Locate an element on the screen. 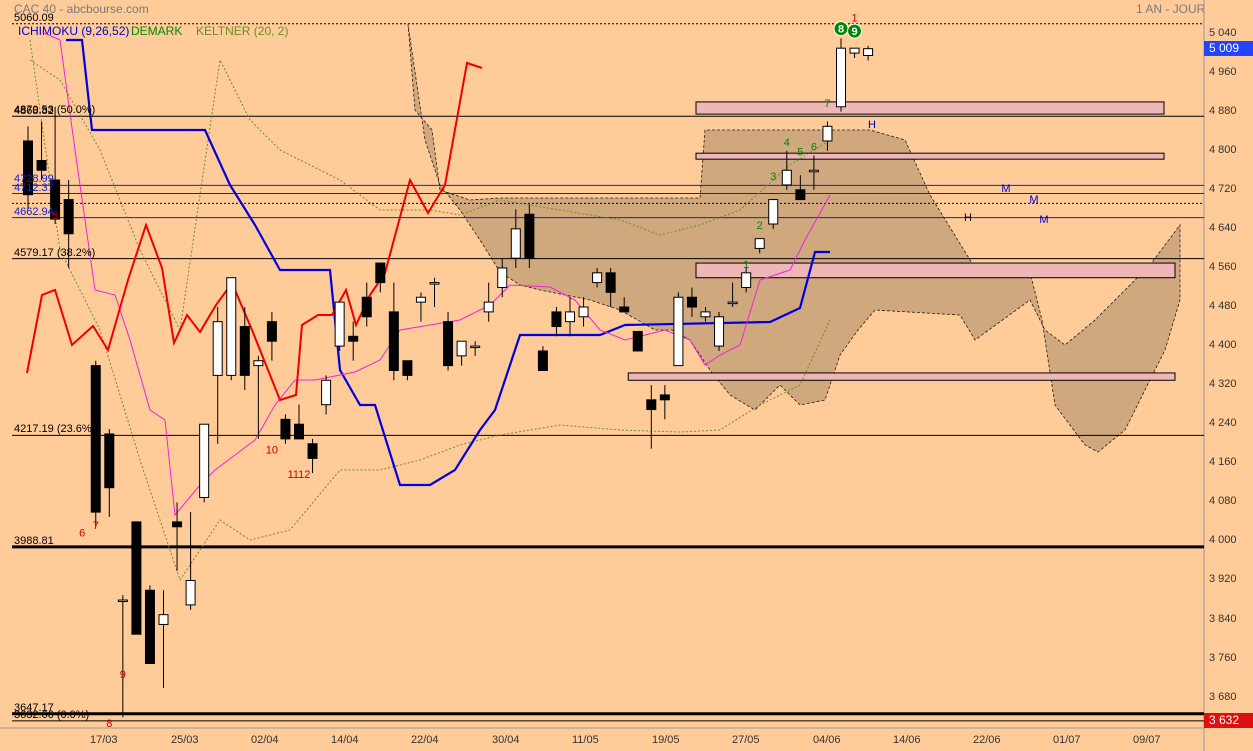  x-tick-label: 04/06 is located at coordinates (827, 740).